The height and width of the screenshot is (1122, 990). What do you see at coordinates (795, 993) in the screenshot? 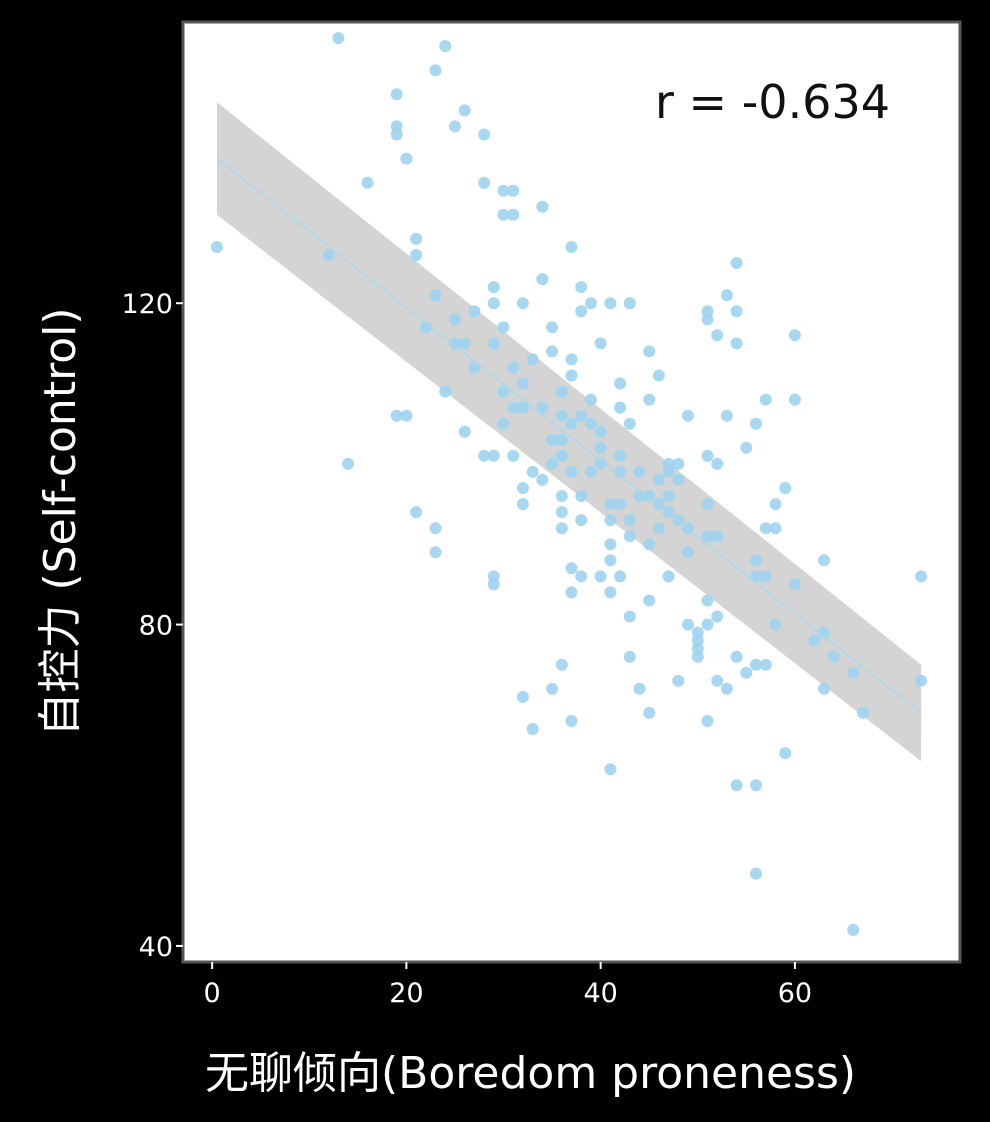
I see `x-tick-label: 60` at bounding box center [795, 993].